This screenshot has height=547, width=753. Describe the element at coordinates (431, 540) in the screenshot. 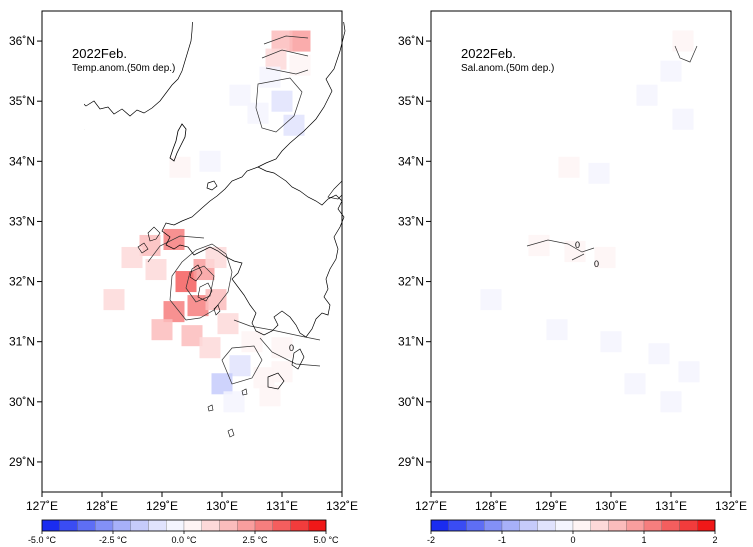

I see `sal-colorbar-label: -2` at that location.